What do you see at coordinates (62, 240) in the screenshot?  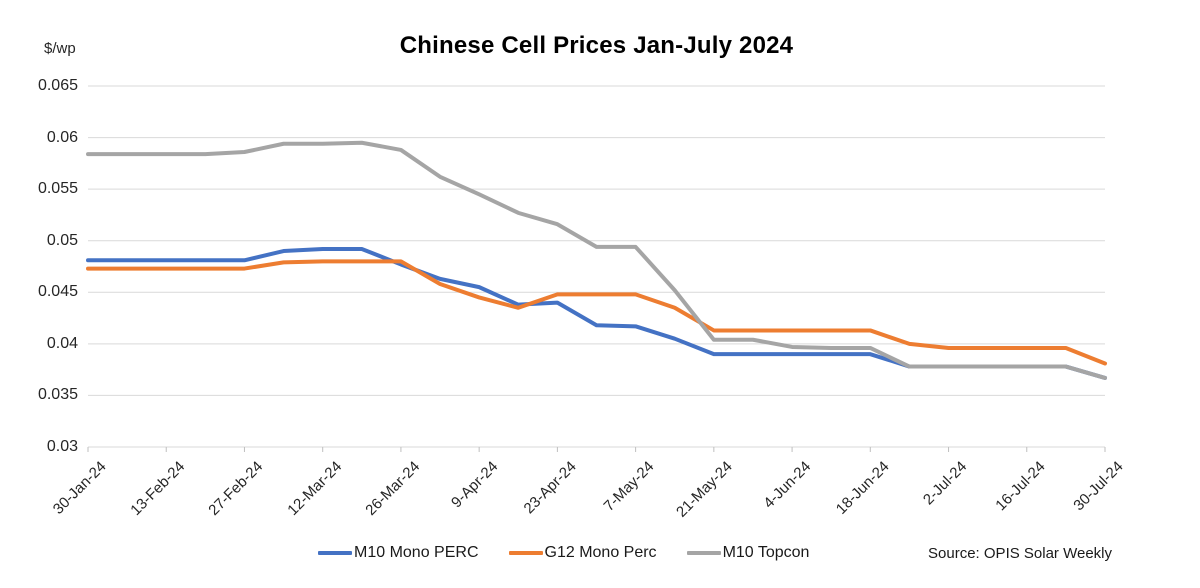 I see `y-tick-label: 0.05` at bounding box center [62, 240].